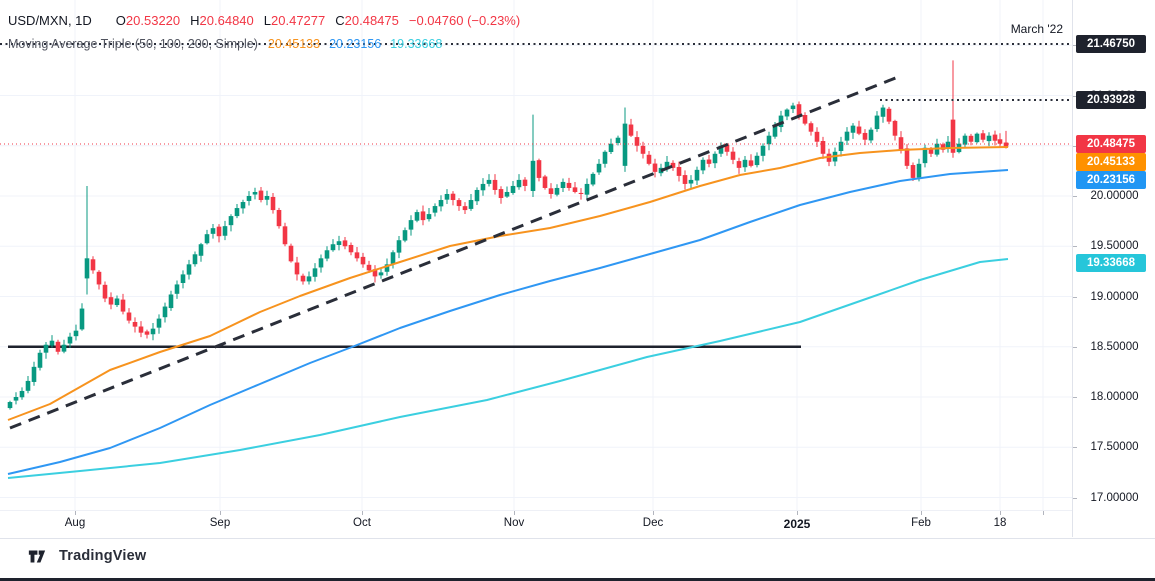  Describe the element at coordinates (371, 20) in the screenshot. I see `close-value: 20.48475` at that location.